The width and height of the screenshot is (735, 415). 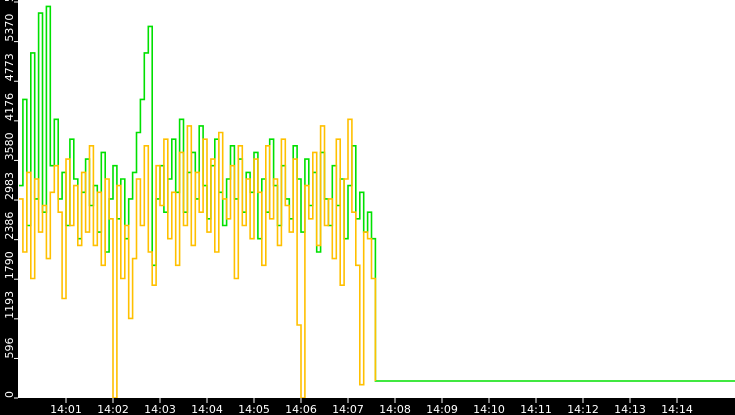 I want to click on x-tick-label: 14:12, so click(x=583, y=409).